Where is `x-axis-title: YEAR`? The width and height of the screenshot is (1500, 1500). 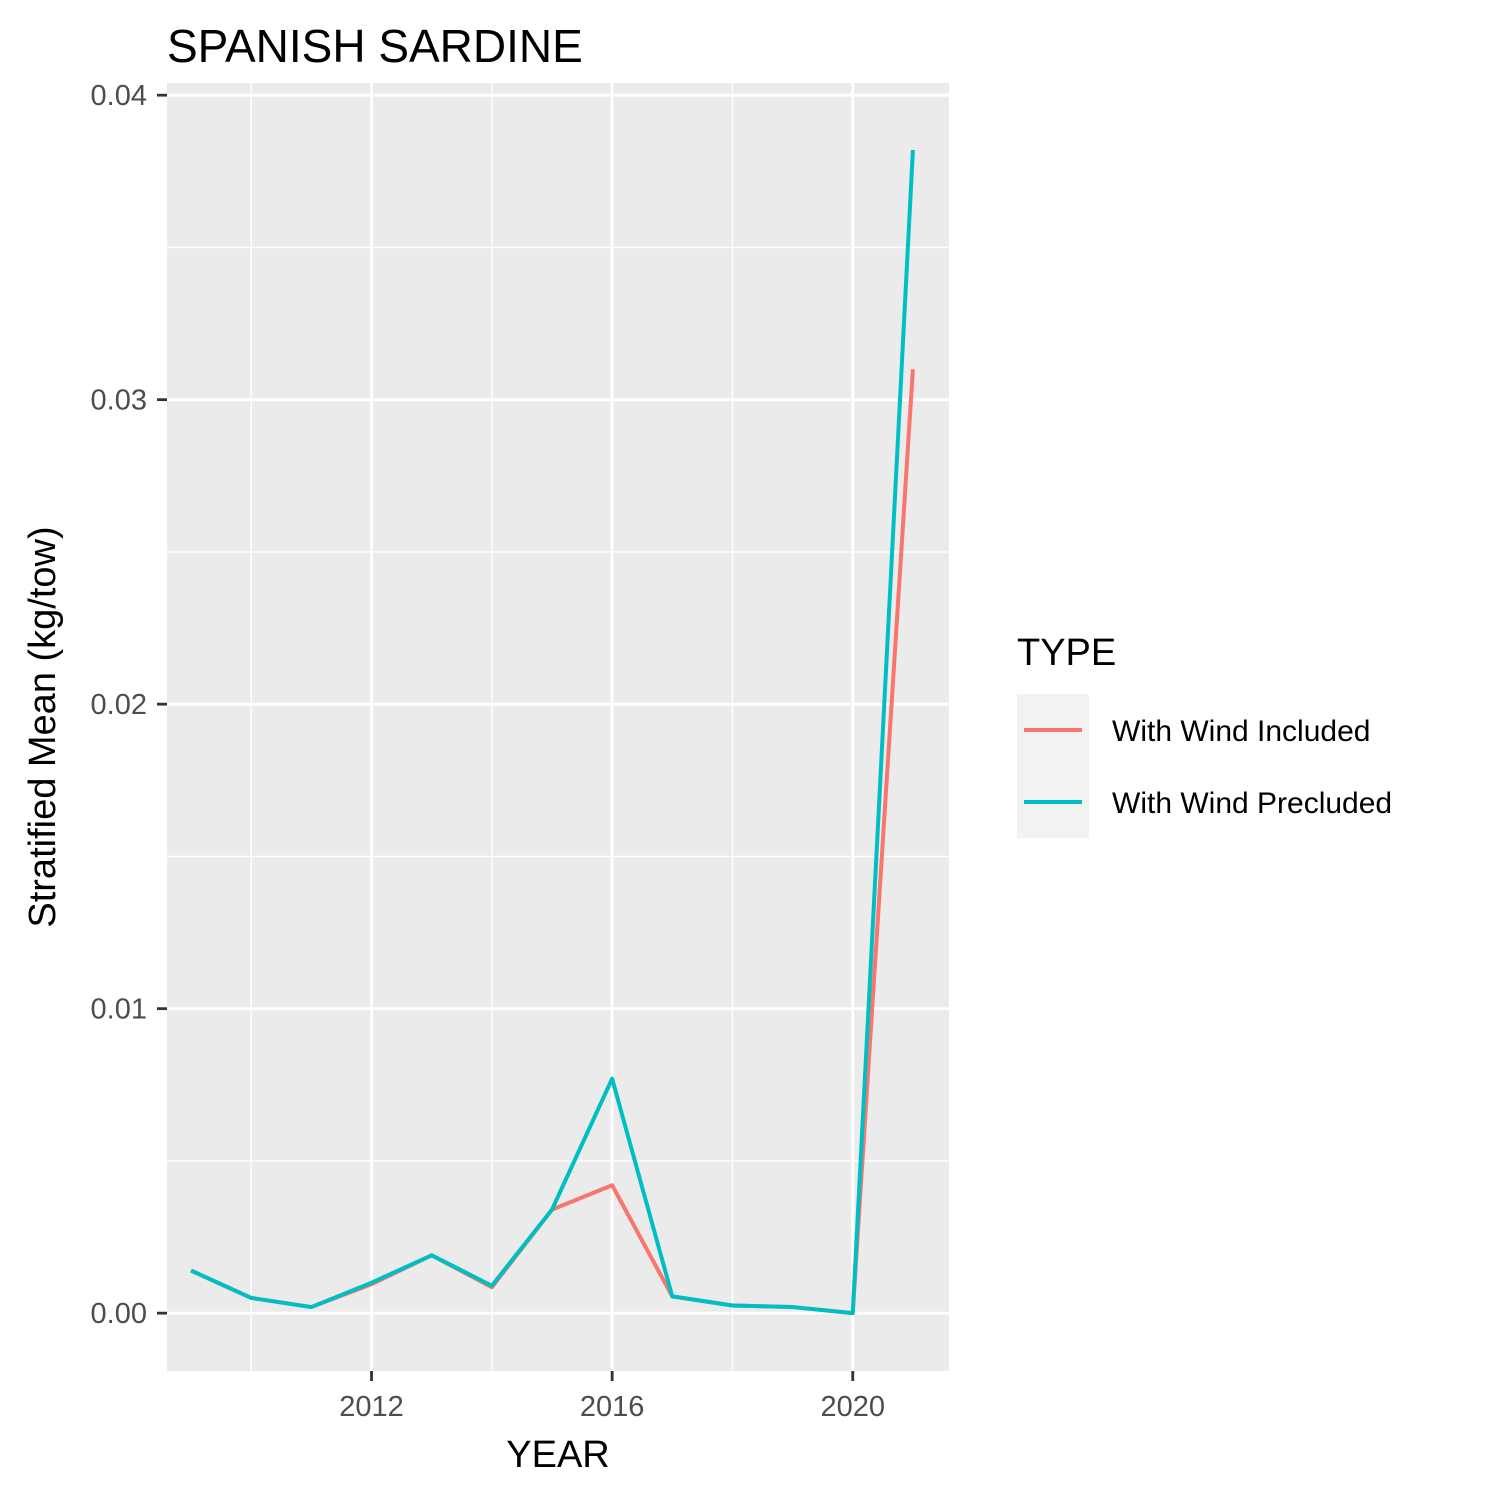
x-axis-title: YEAR is located at coordinates (557, 1455).